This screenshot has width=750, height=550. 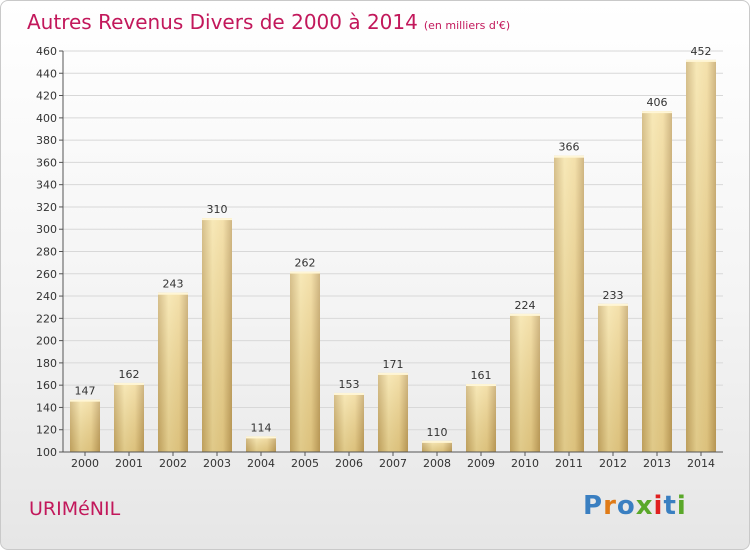 I want to click on y-tick-label: 320, so click(x=46, y=207).